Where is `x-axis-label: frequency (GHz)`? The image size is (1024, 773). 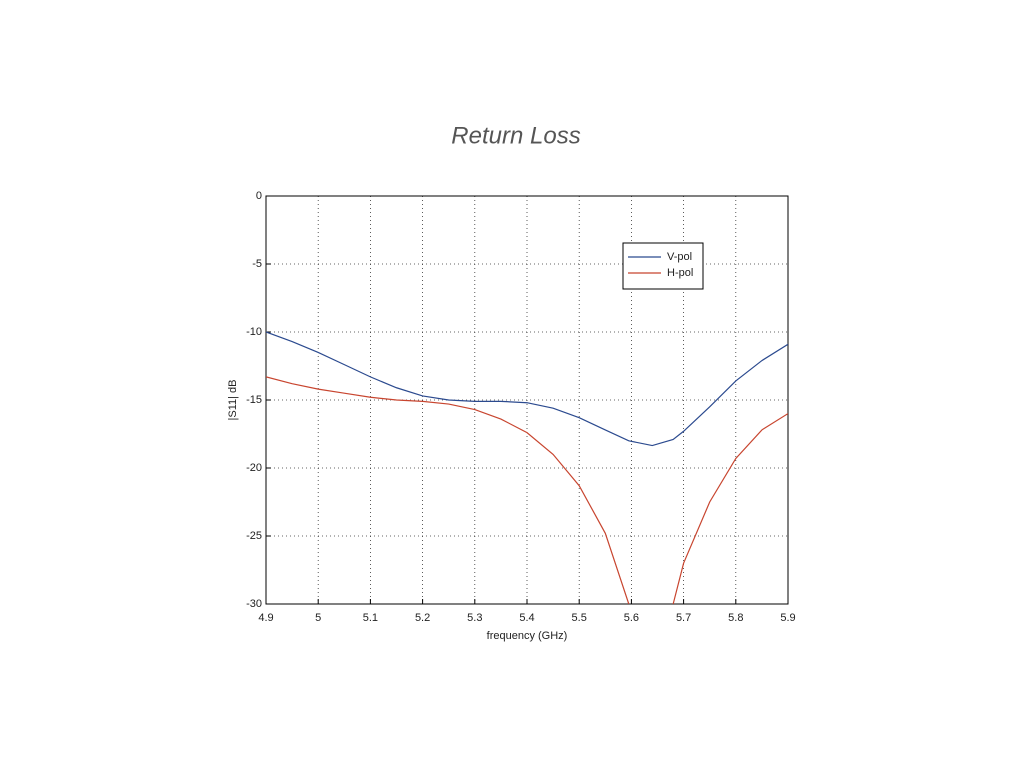
x-axis-label: frequency (GHz) is located at coordinates (527, 636).